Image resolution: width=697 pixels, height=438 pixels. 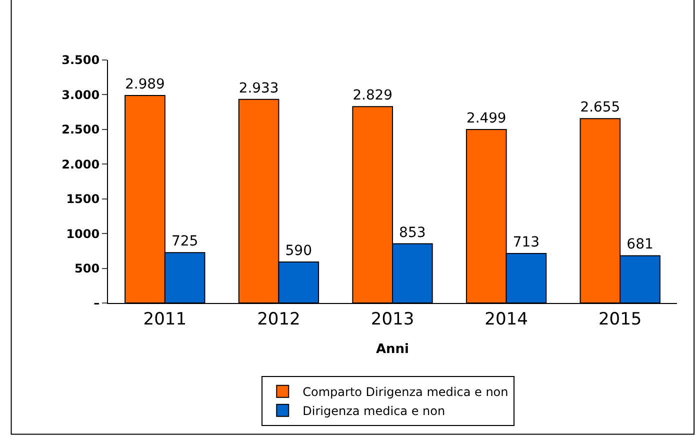 I want to click on data-label: 2.989, so click(x=145, y=84).